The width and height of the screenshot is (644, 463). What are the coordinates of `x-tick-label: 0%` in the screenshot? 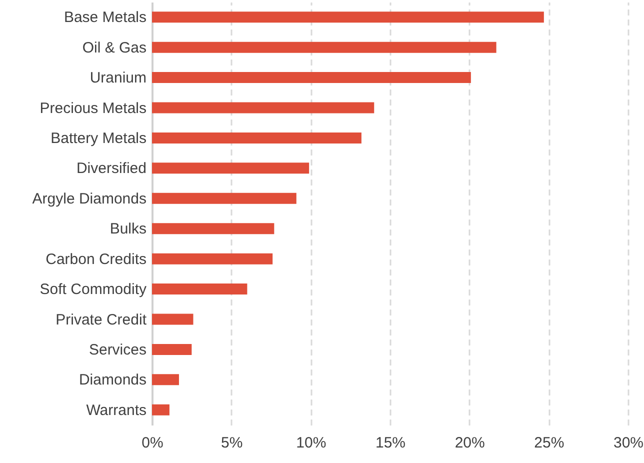 It's located at (153, 443).